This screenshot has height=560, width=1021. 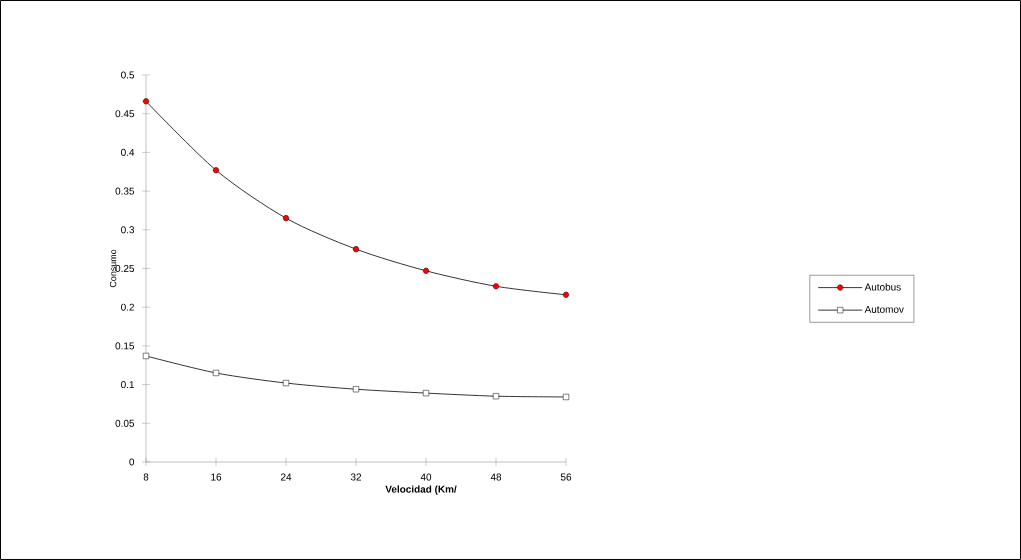 What do you see at coordinates (356, 477) in the screenshot?
I see `x-tick-label: 32` at bounding box center [356, 477].